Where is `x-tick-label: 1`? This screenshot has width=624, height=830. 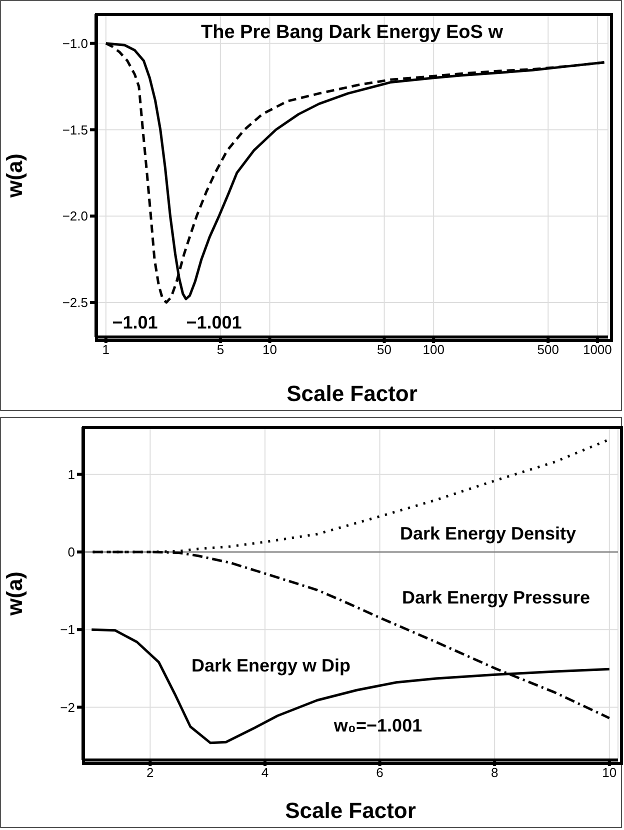 x-tick-label: 1 is located at coordinates (106, 350).